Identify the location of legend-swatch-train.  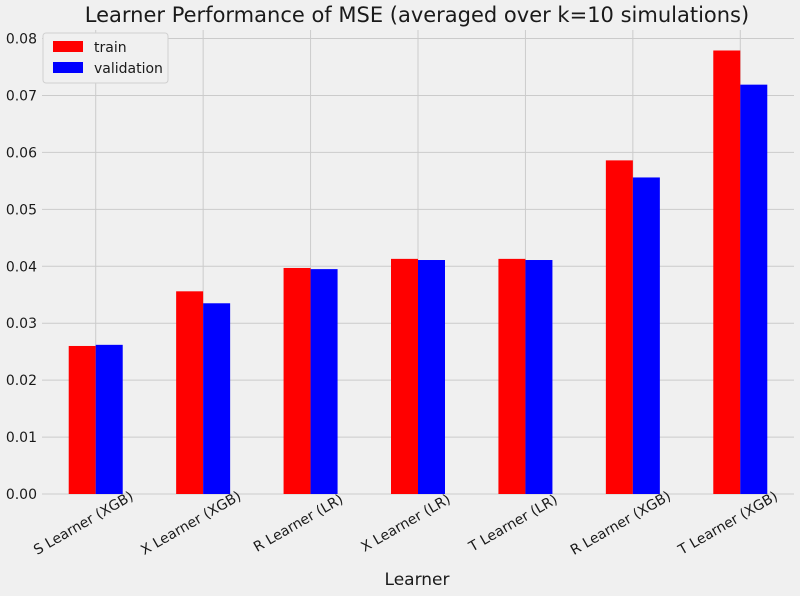
(68, 46).